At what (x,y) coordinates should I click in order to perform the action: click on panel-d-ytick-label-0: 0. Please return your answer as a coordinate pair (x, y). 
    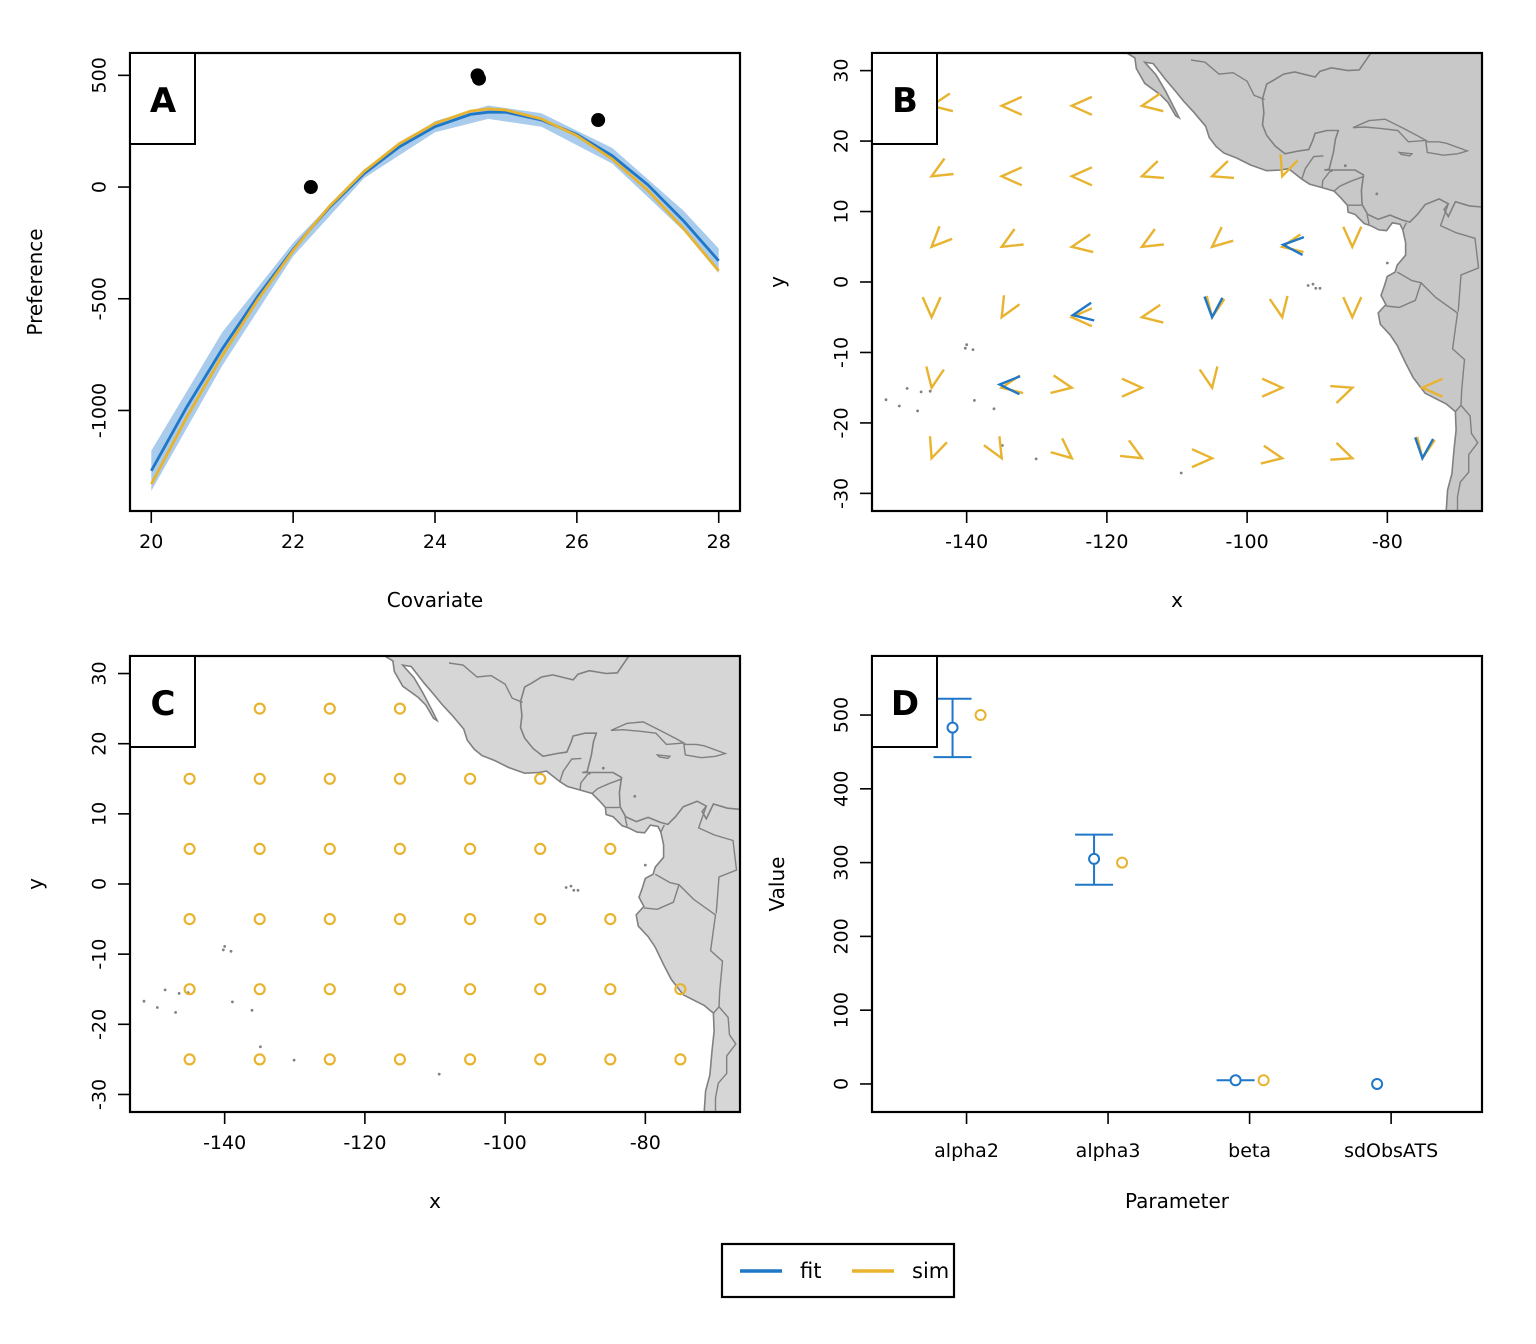
    Looking at the image, I should click on (842, 1084).